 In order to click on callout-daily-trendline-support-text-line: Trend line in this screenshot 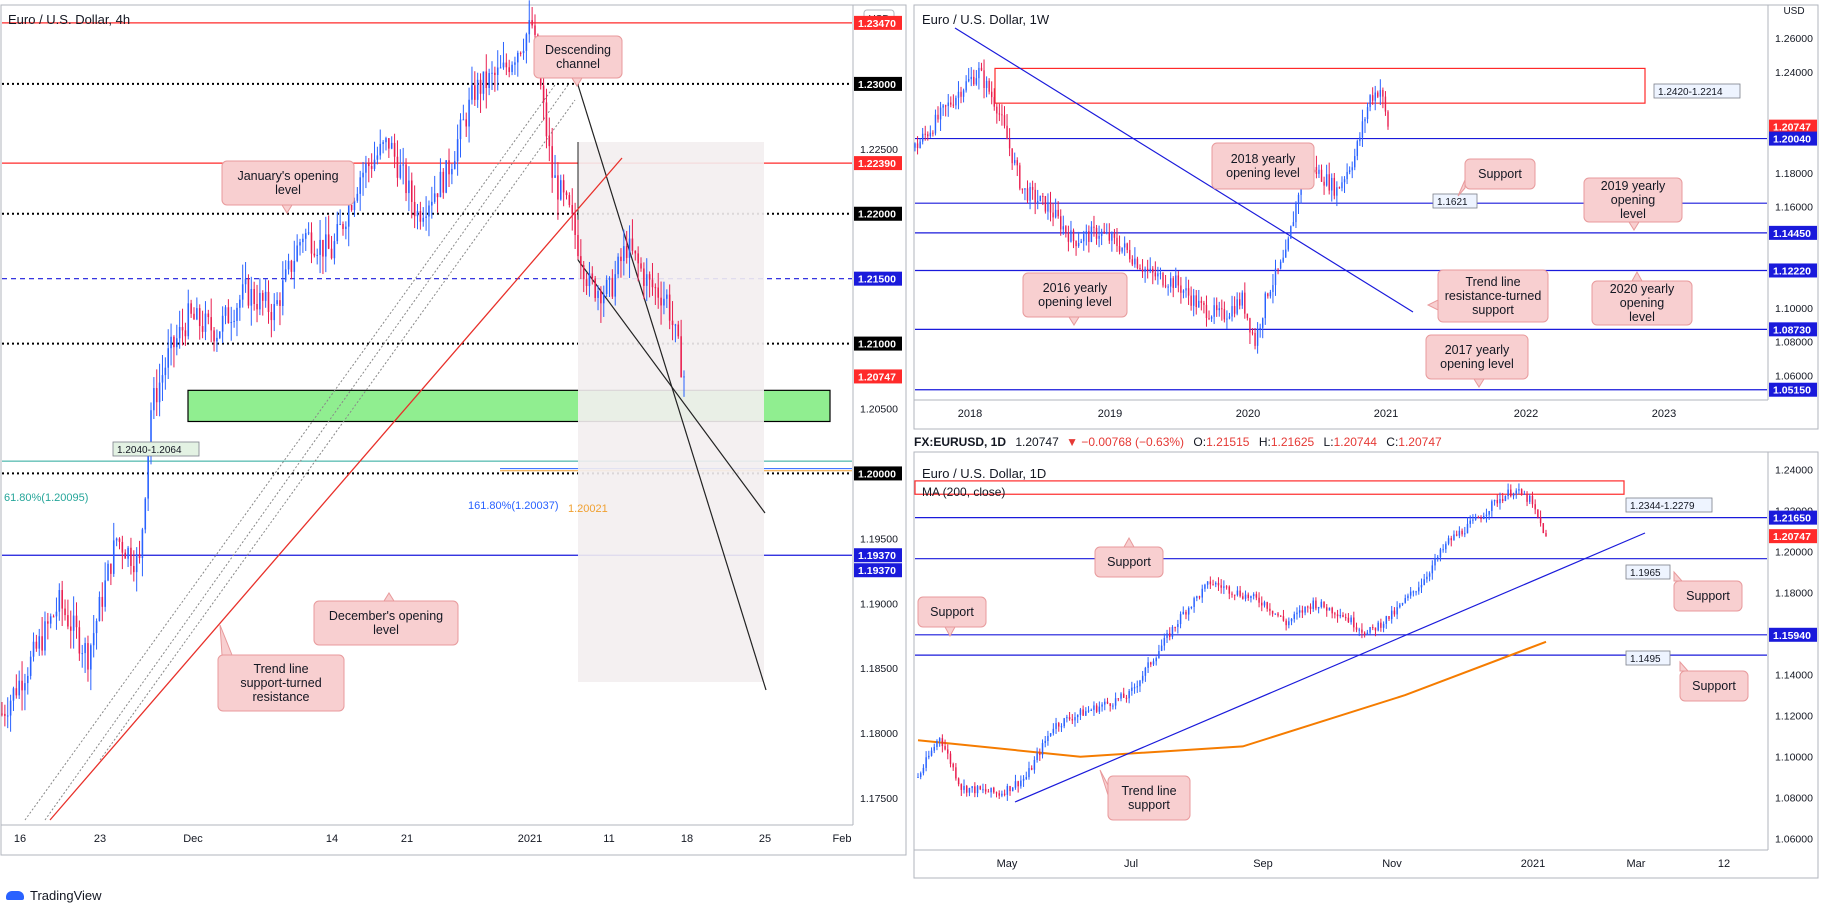, I will do `click(1148, 791)`.